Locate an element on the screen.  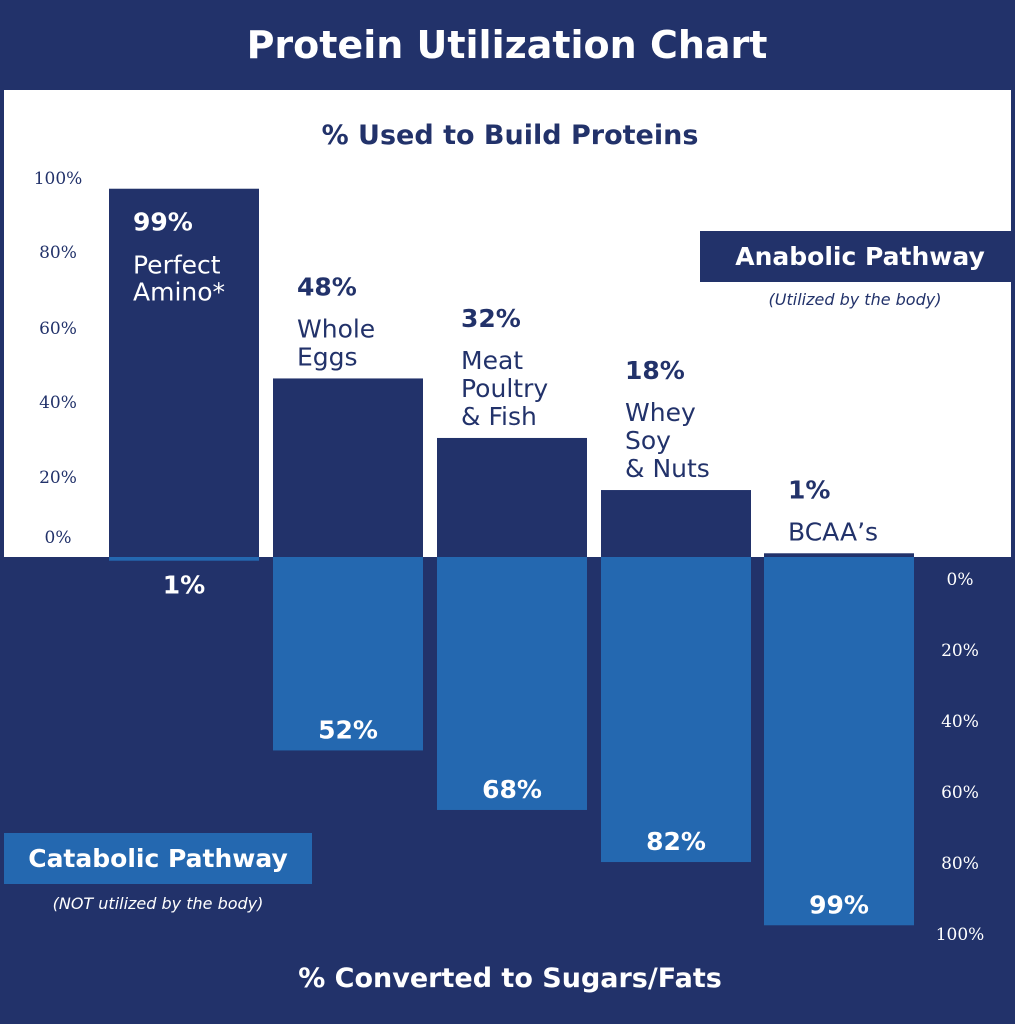
anabolic-value-label: 48% is located at coordinates (327, 286).